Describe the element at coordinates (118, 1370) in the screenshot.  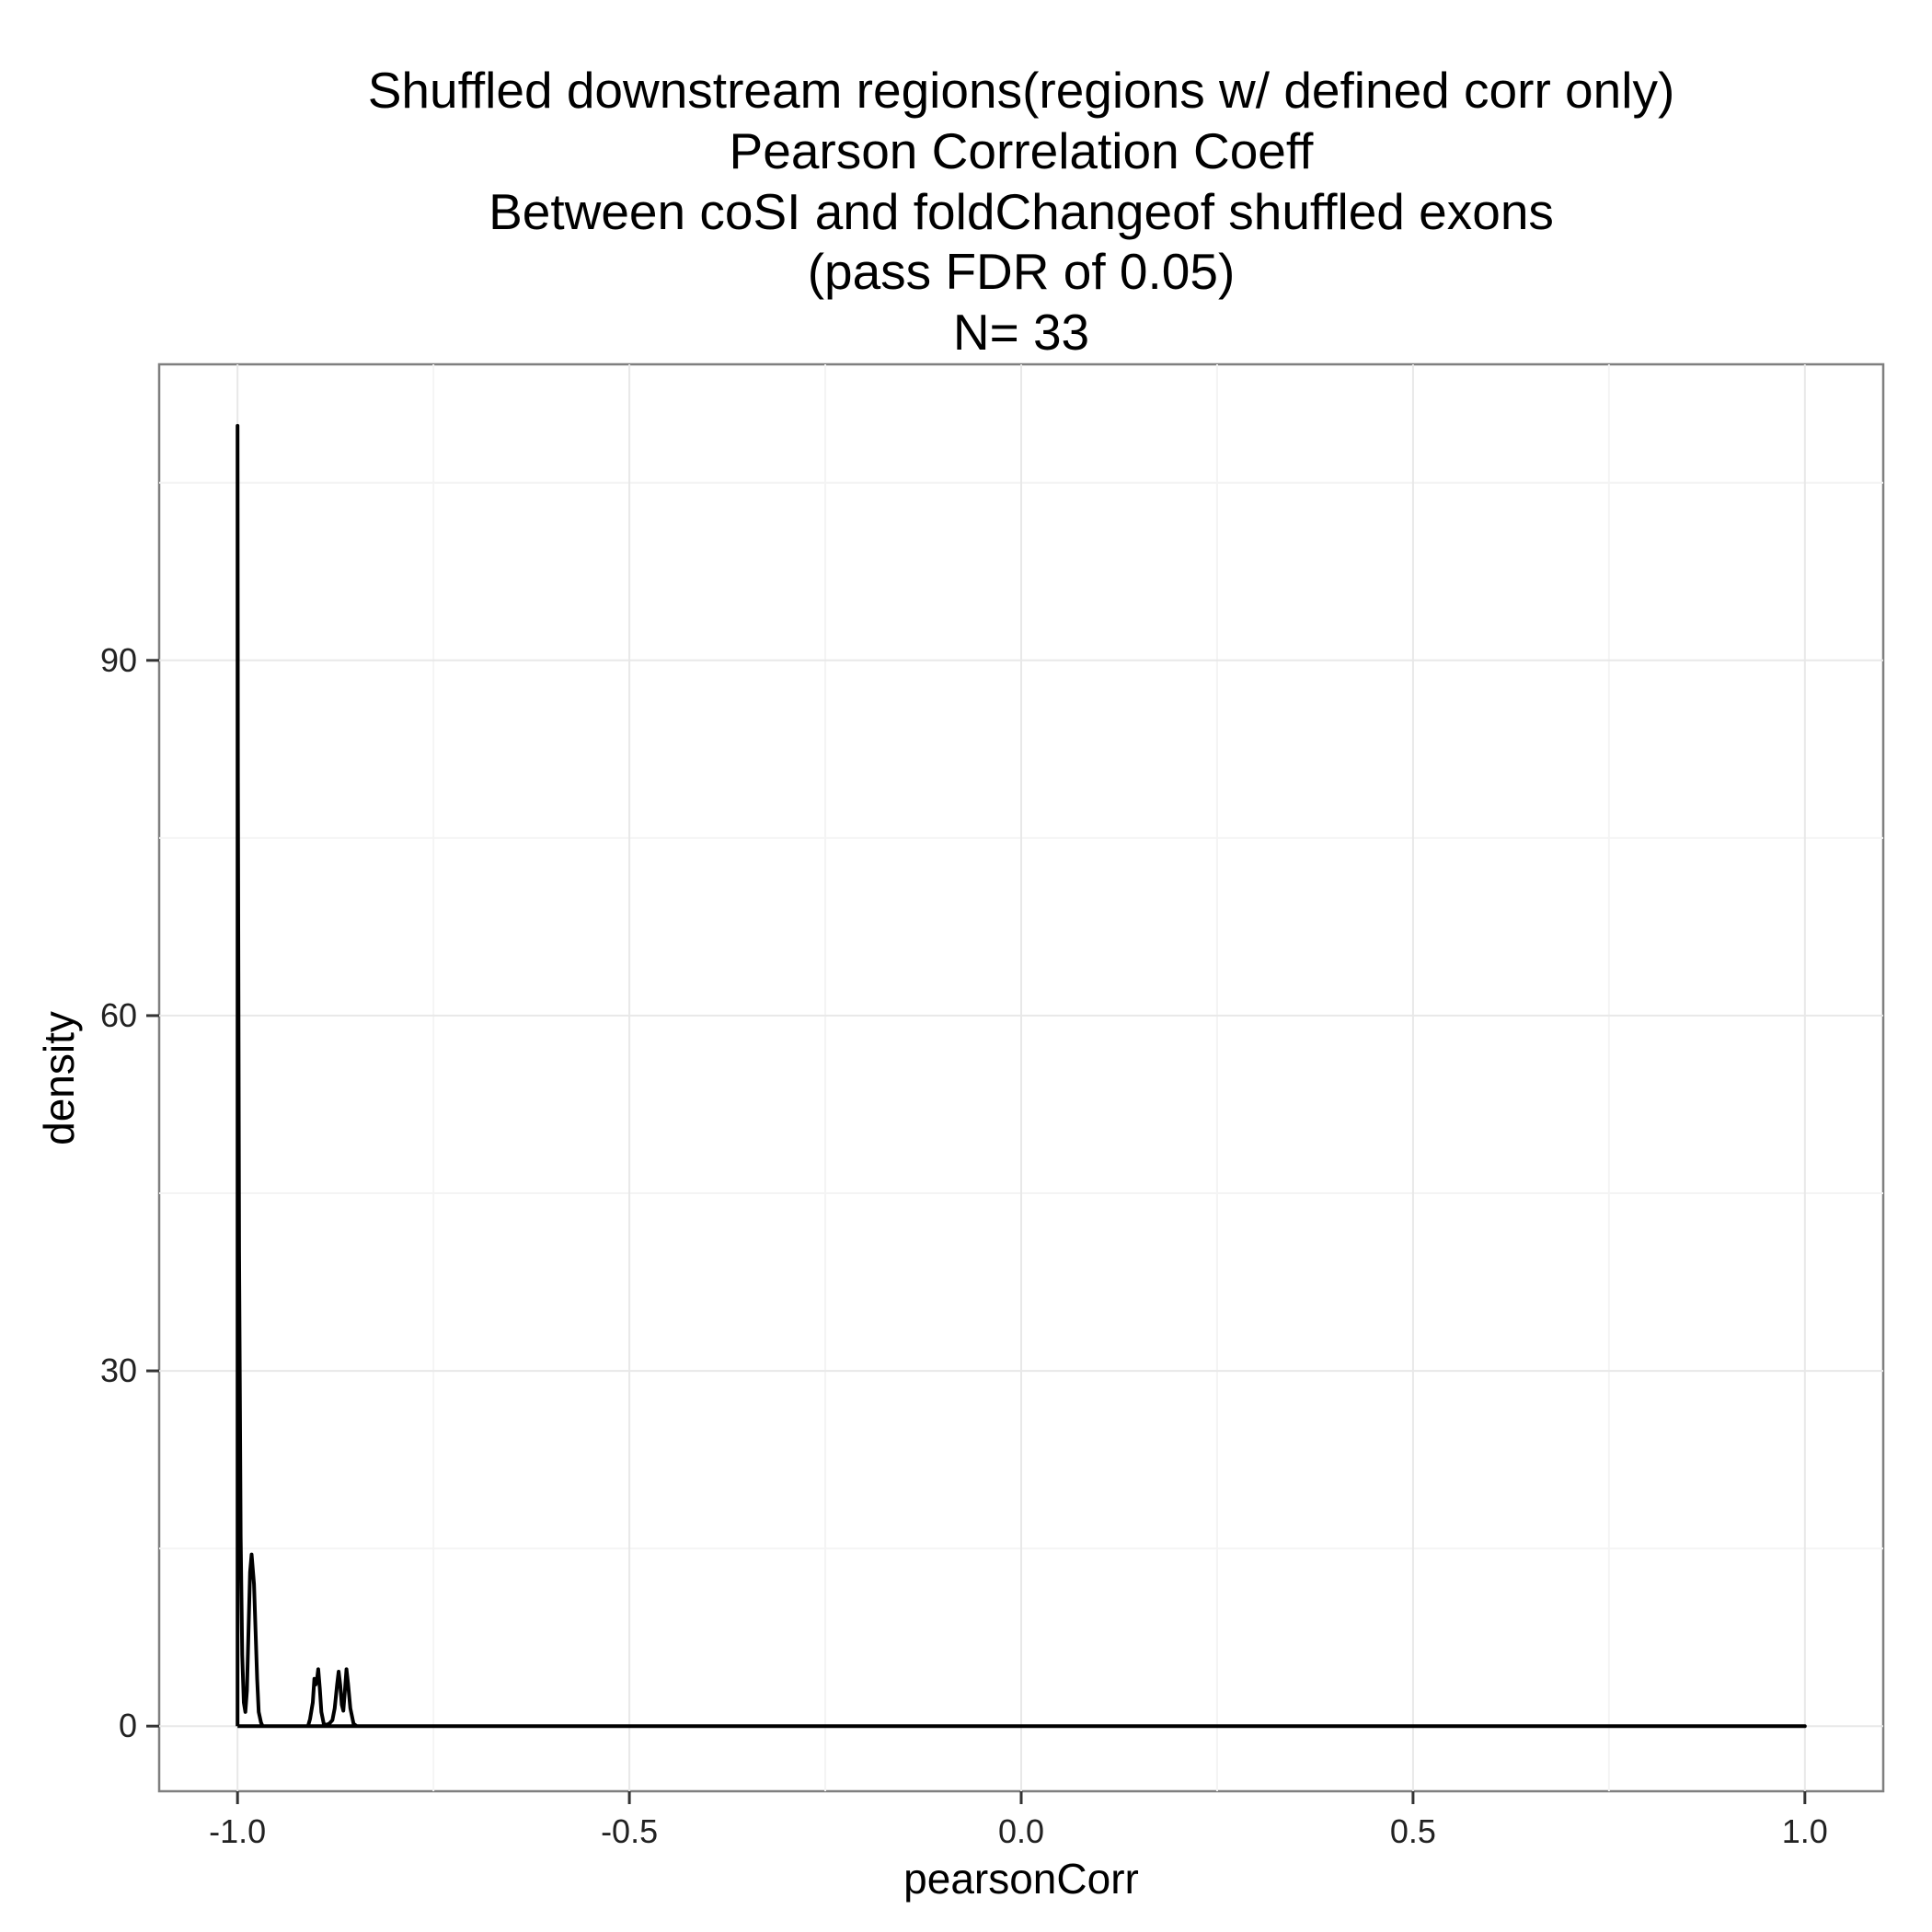
I see `y-tick-label: 30` at that location.